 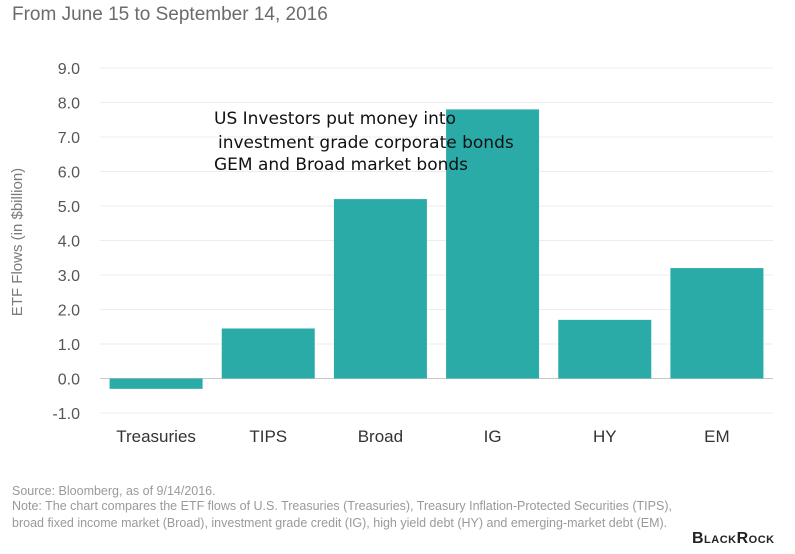 I want to click on x-tick-label: TIPS, so click(x=268, y=436).